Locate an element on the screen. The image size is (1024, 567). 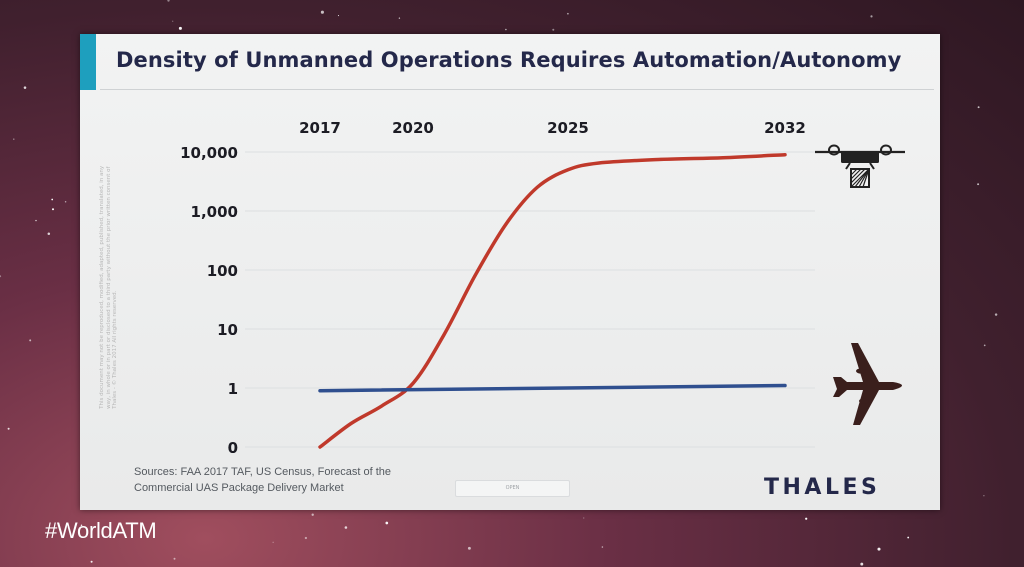
y-tick-label: 10 is located at coordinates (227, 330).